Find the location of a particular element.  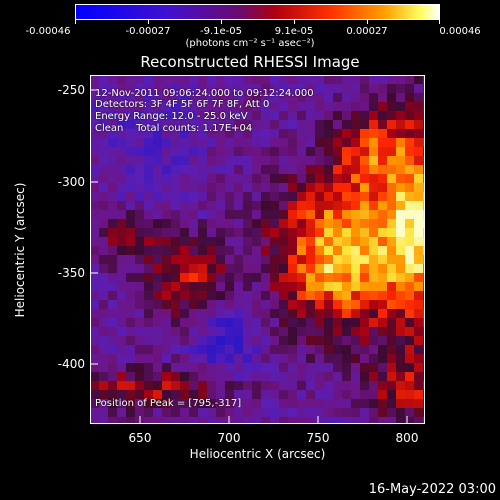

colorbar-label: -0.00046 is located at coordinates (48, 31).